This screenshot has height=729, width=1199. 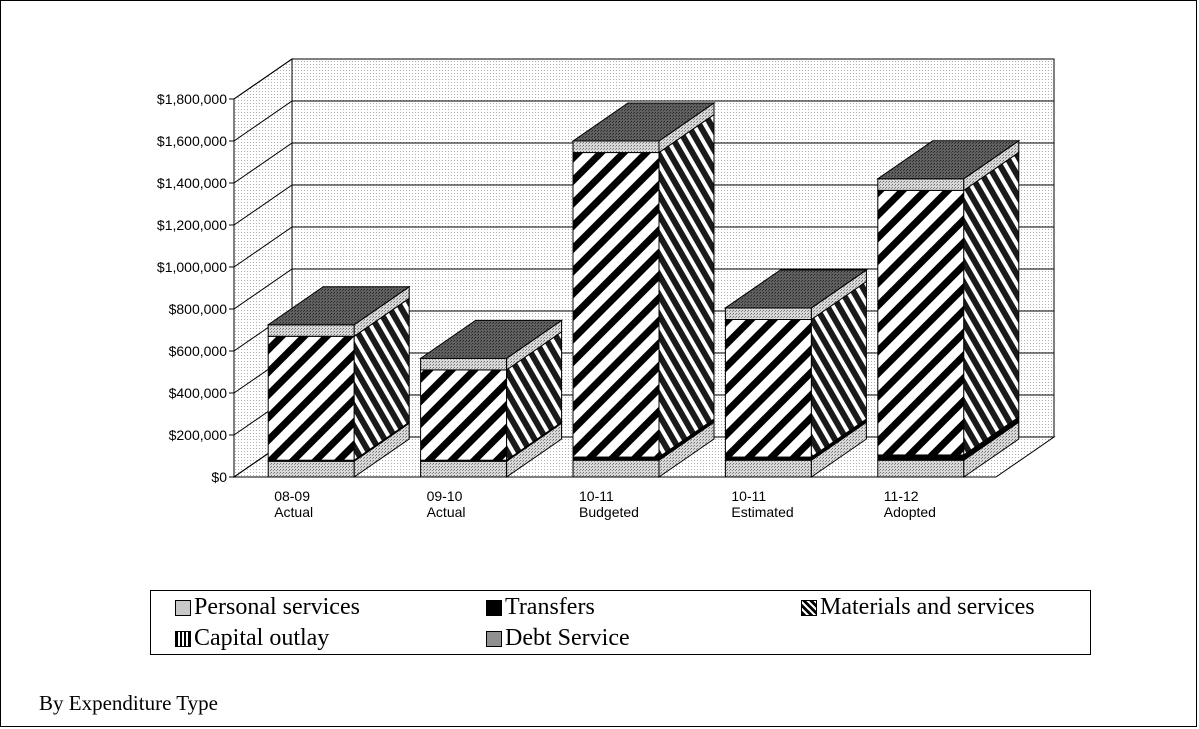 I want to click on legend-item: Capital outlay, so click(x=252, y=638).